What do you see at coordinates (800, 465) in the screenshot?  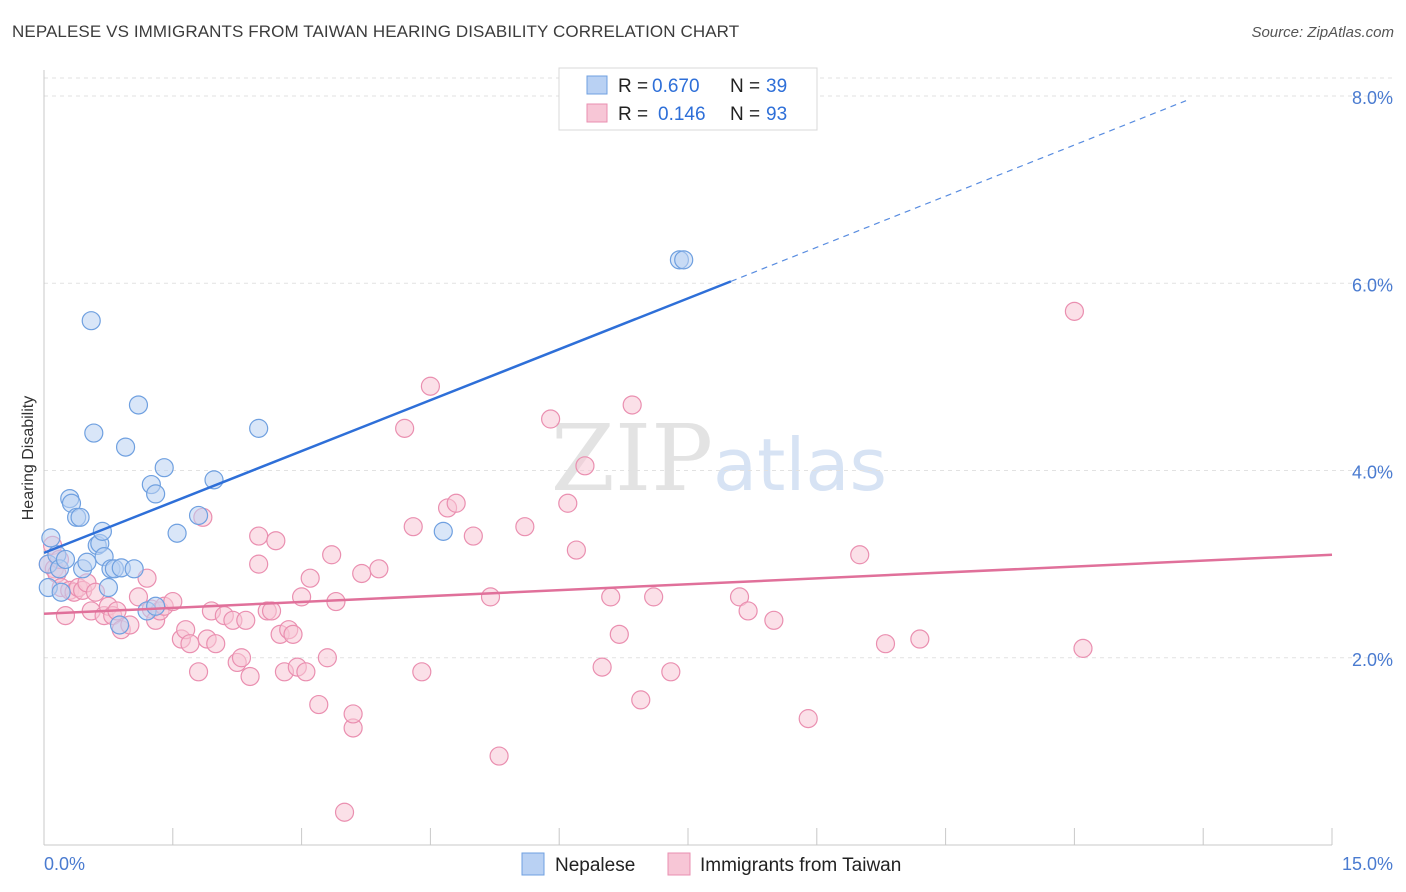 I see `watermark-atlas: atlas` at bounding box center [800, 465].